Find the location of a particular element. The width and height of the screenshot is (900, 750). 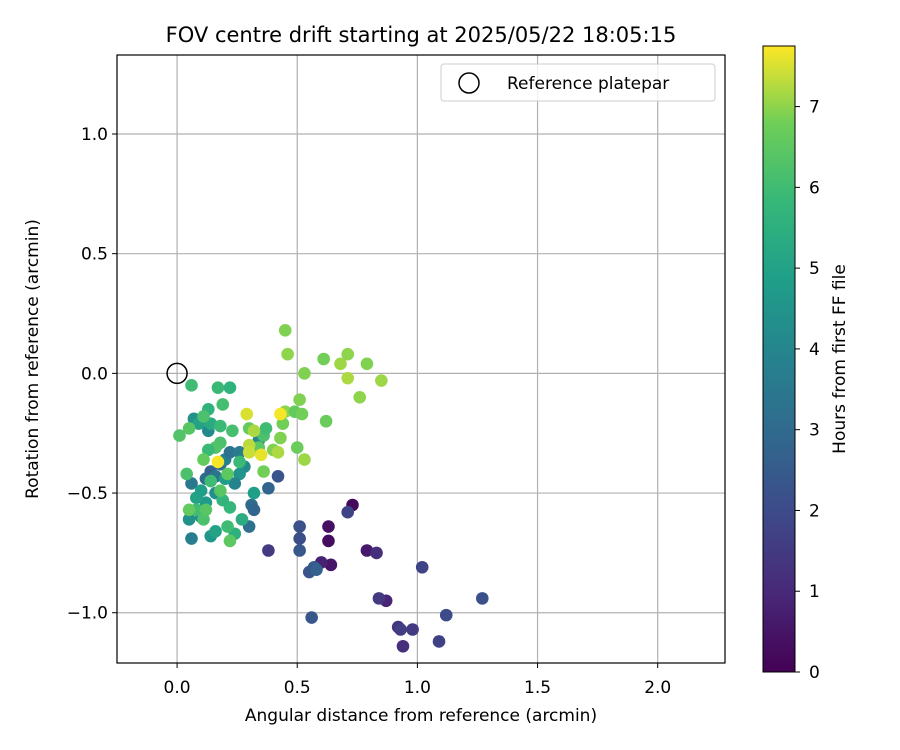

reference-platepar-marker is located at coordinates (177, 373).